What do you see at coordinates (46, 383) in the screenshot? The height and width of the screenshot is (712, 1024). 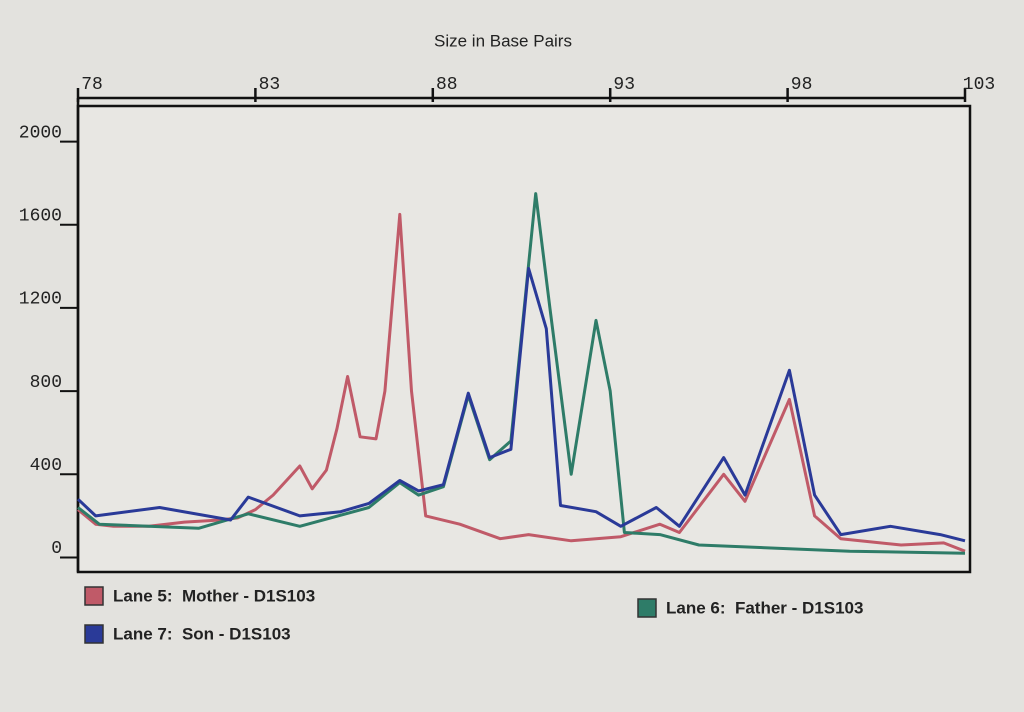 I see `y-tick-label: 800` at bounding box center [46, 383].